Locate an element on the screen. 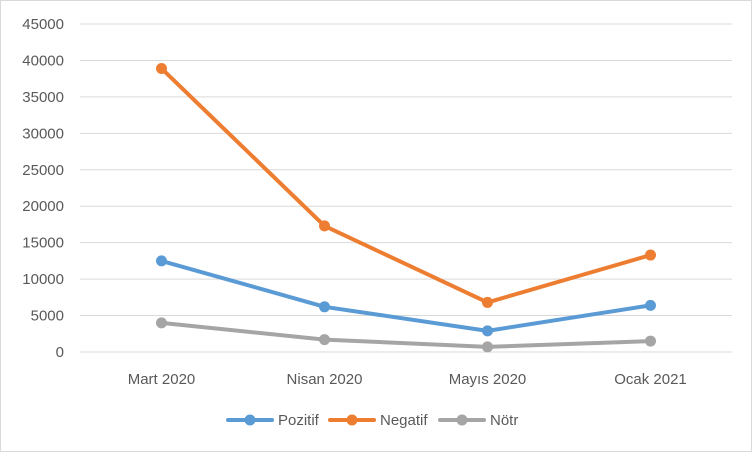 This screenshot has height=452, width=752. legend-label-2: Nötr is located at coordinates (504, 420).